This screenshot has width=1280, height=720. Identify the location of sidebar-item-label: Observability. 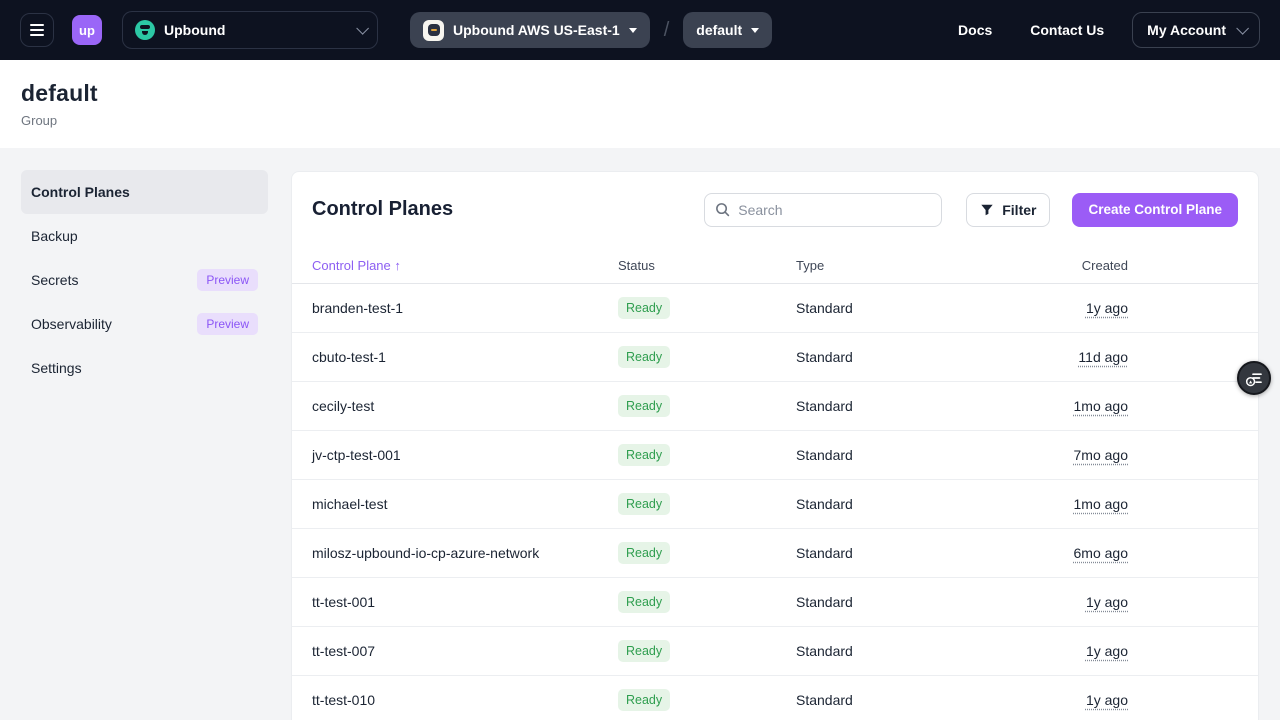
(71, 324).